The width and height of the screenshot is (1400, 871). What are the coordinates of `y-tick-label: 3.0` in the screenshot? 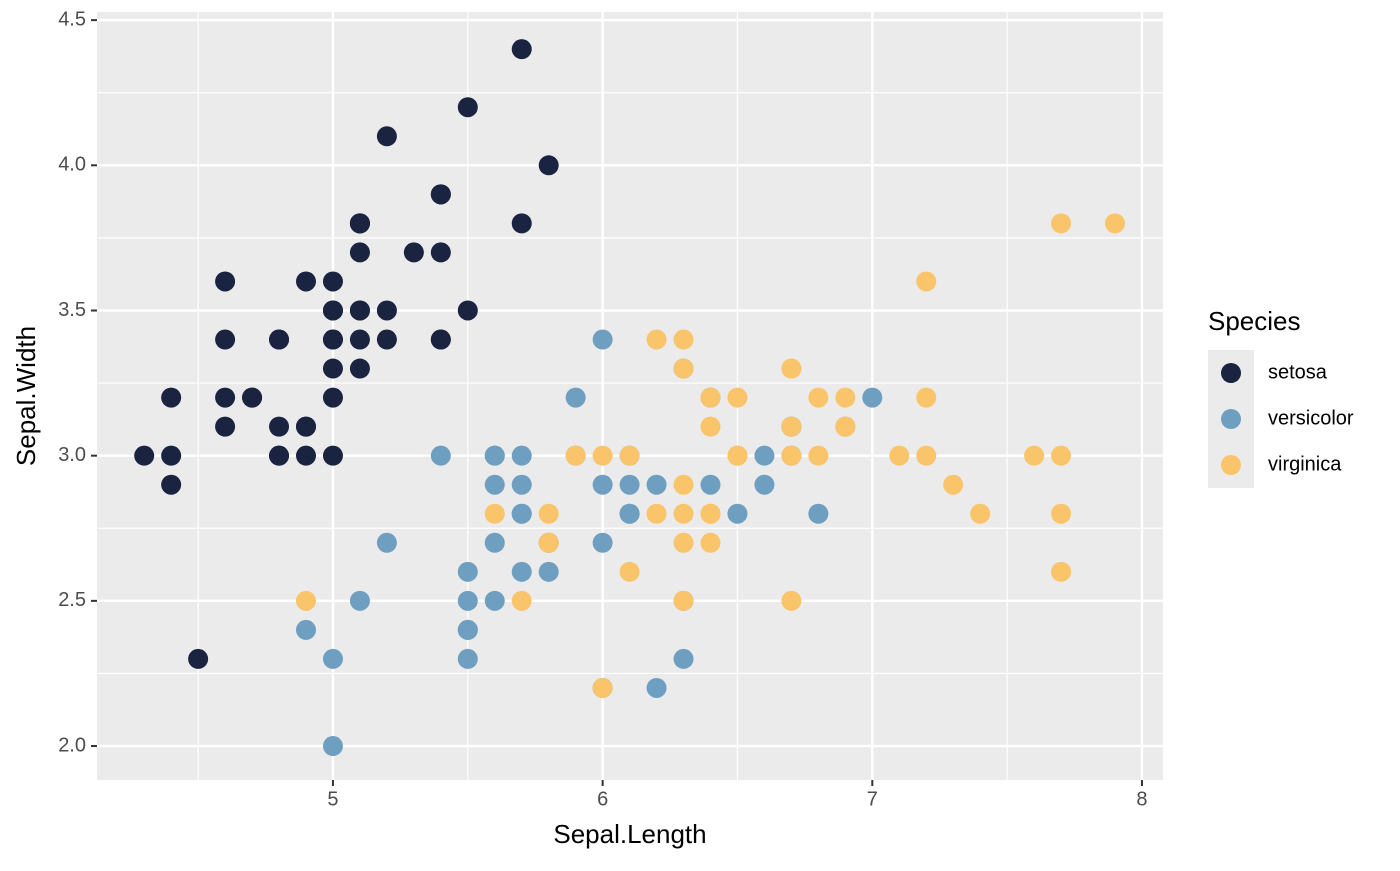 It's located at (72, 455).